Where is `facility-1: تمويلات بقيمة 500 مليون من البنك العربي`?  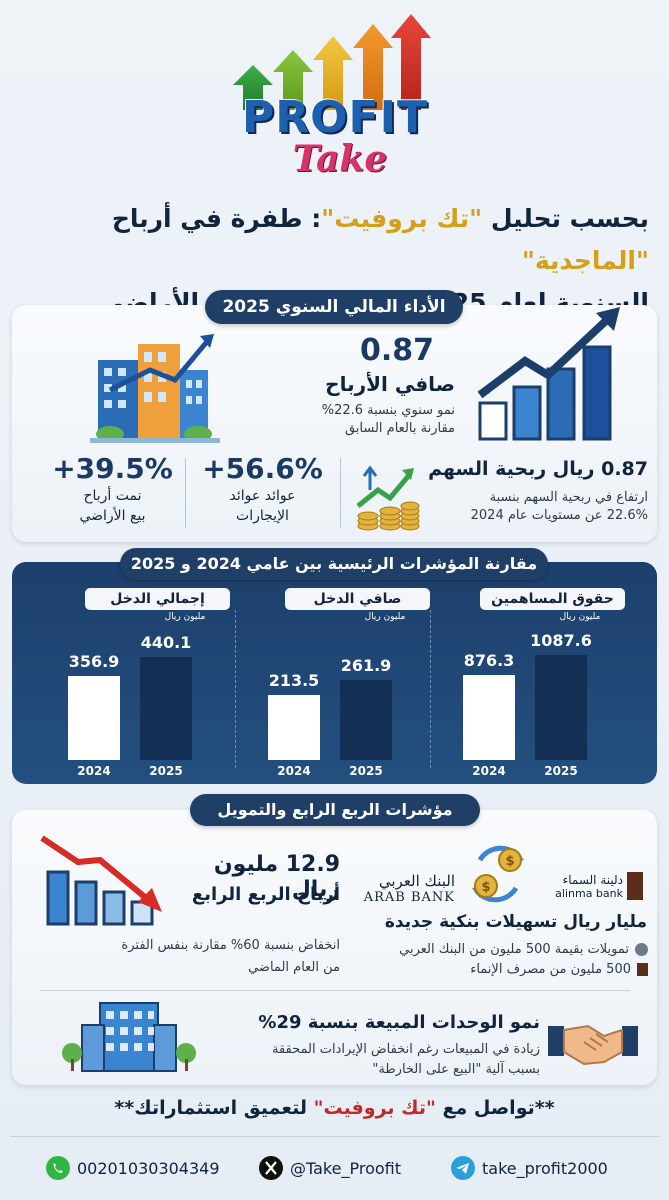
facility-1: تمويلات بقيمة 500 مليون من البنك العربي is located at coordinates (494, 949).